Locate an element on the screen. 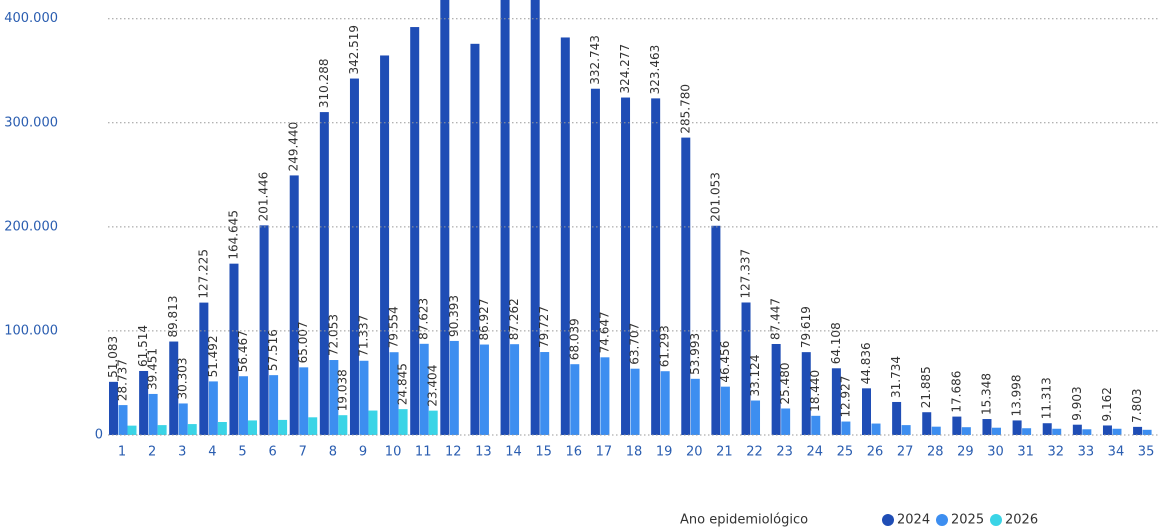  x-tick-label: 11 is located at coordinates (423, 452).